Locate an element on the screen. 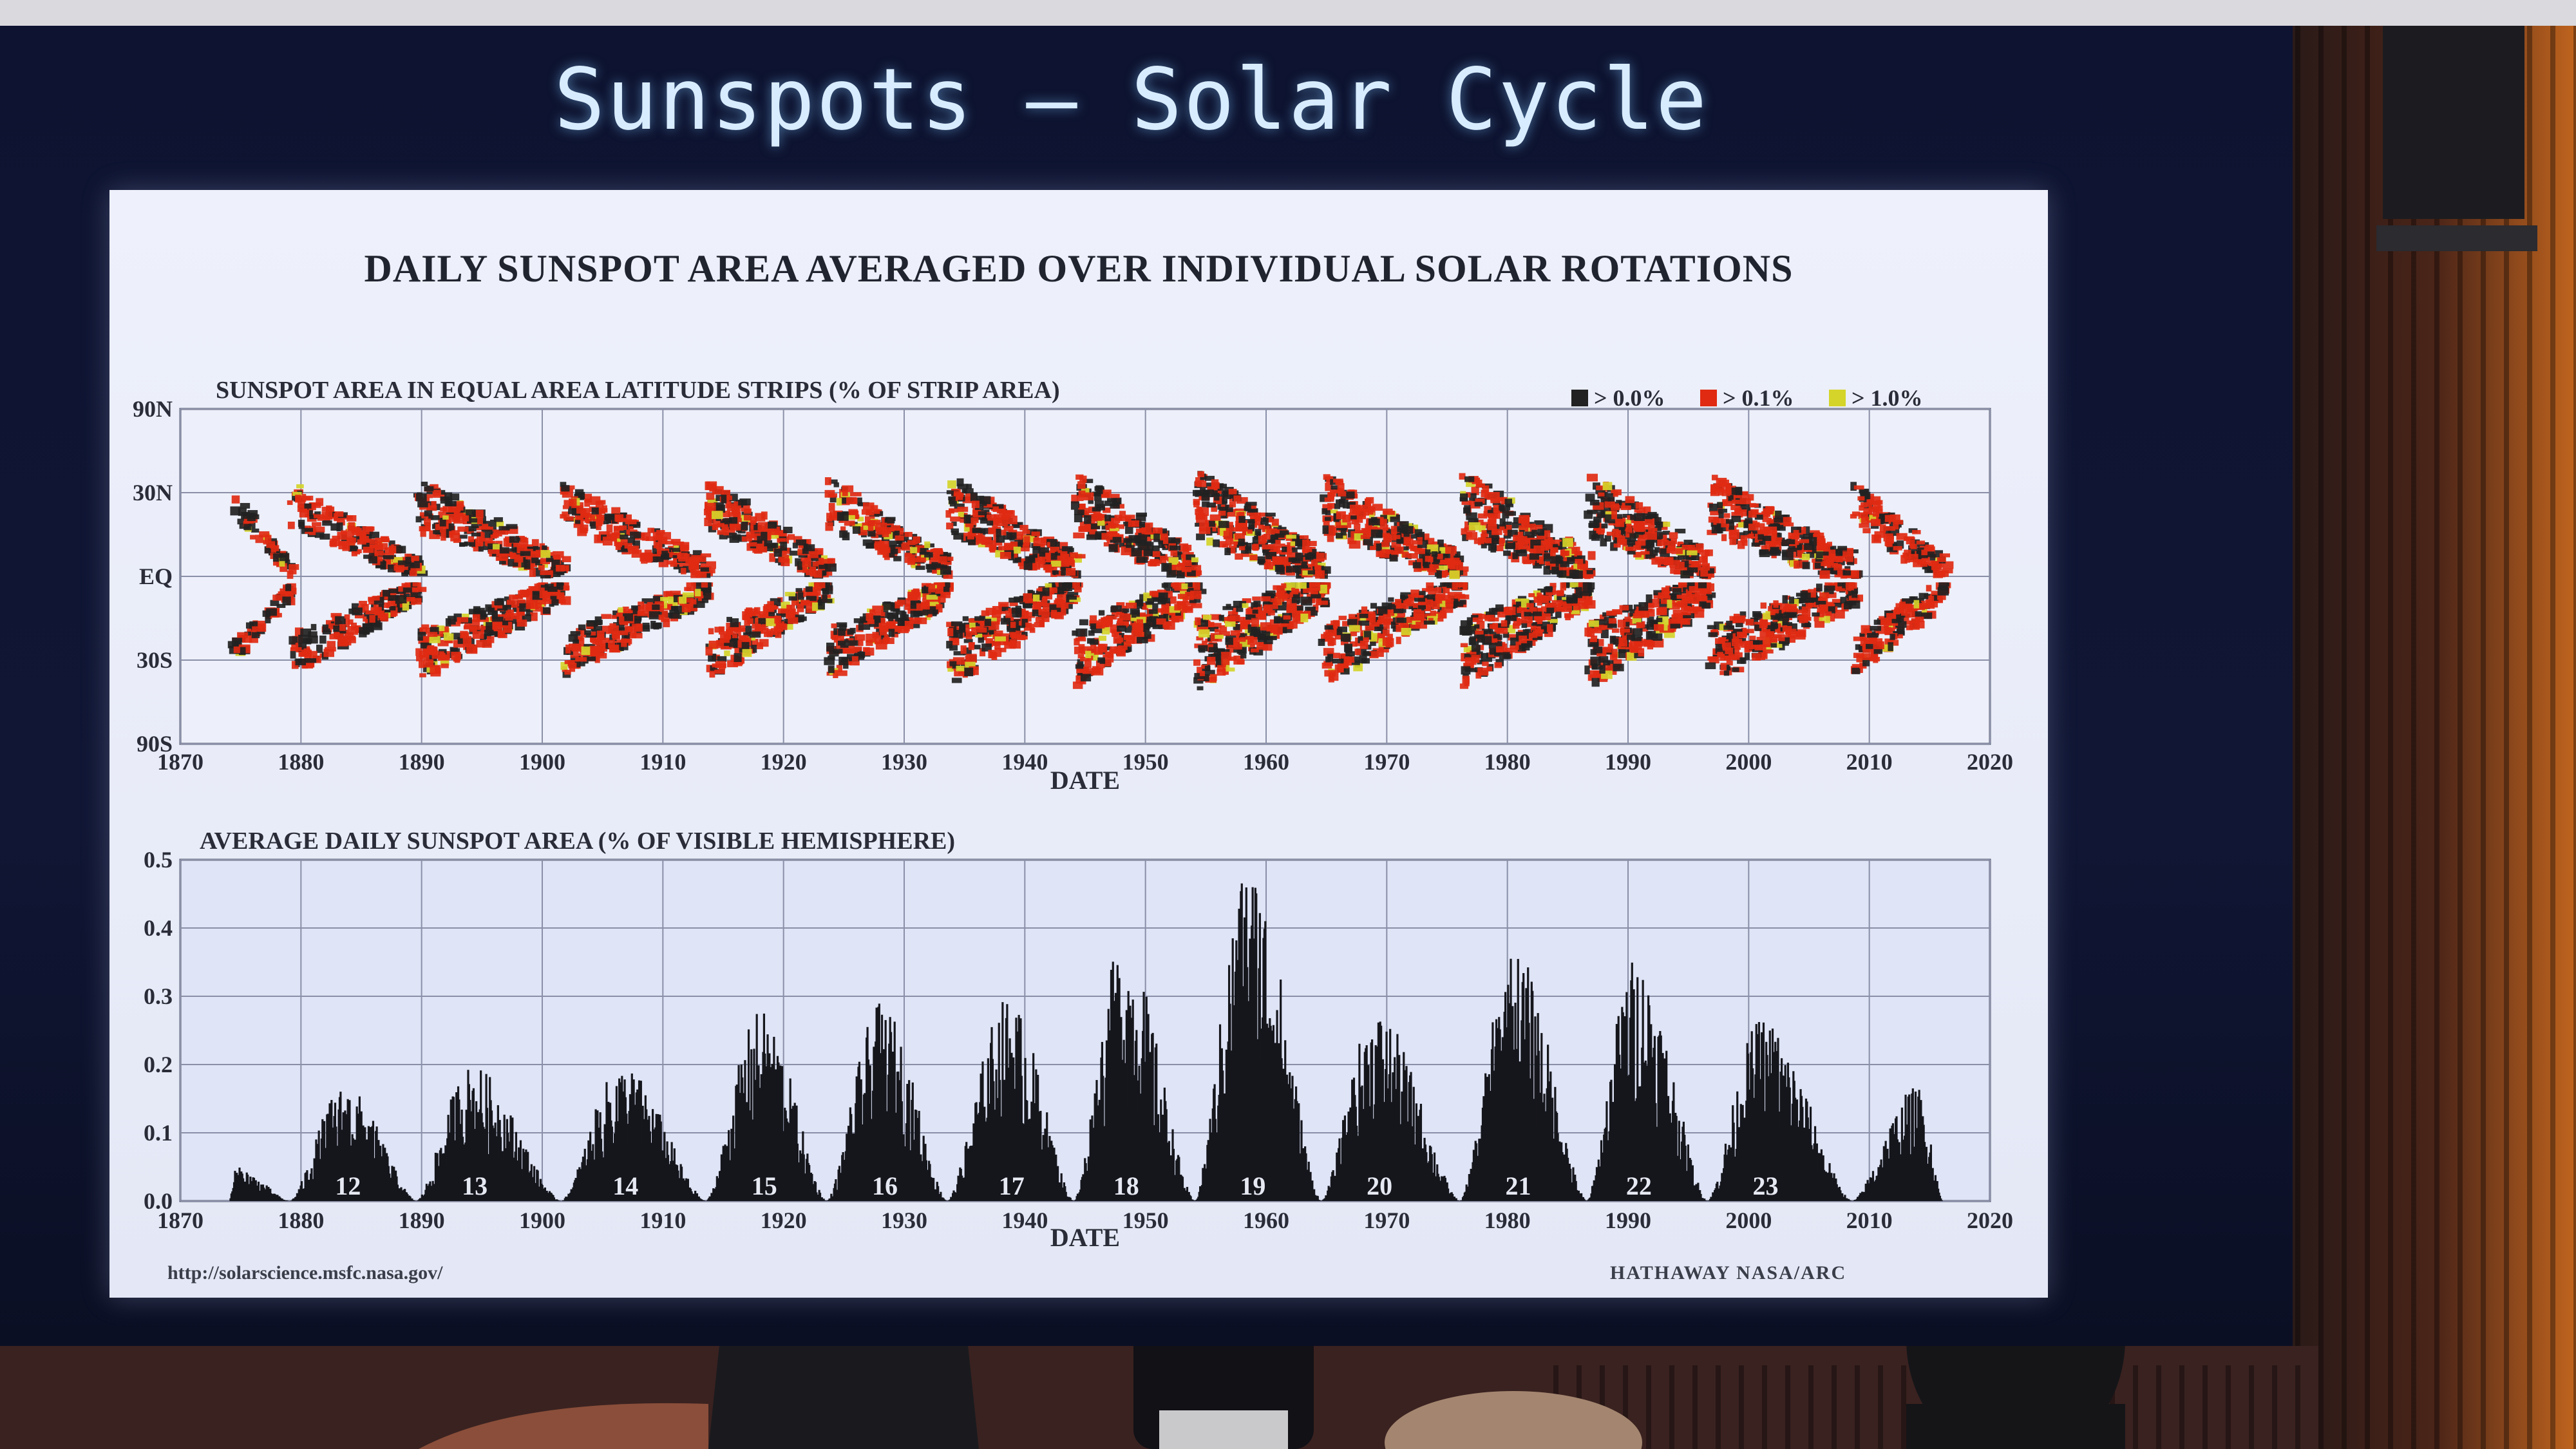 Image resolution: width=2576 pixels, height=1449 pixels. wall-slats is located at coordinates (2434, 738).